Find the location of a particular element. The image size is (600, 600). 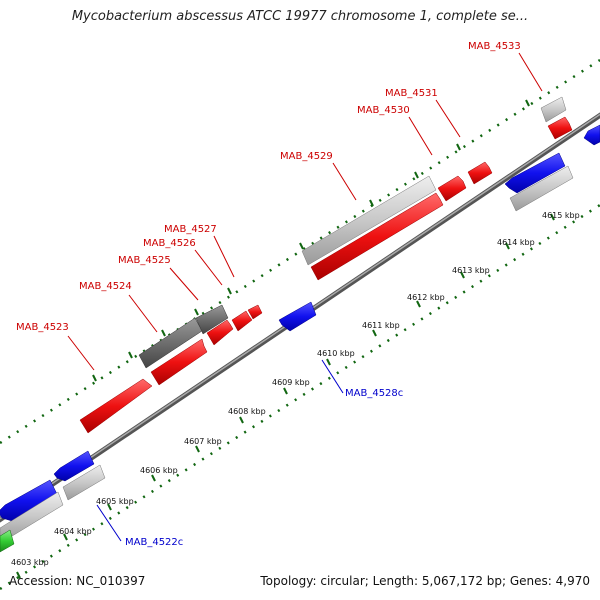

accession-text: Accession: NC_010397 is located at coordinates (77, 581).